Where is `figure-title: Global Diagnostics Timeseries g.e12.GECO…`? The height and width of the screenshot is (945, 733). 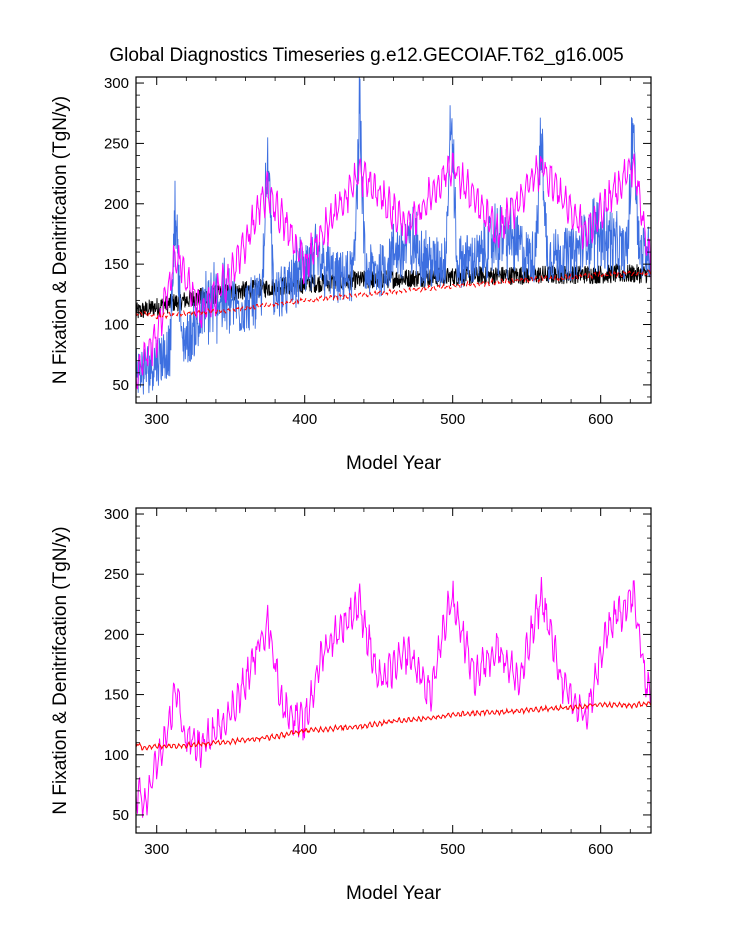
figure-title: Global Diagnostics Timeseries g.e12.GECO… is located at coordinates (366, 55).